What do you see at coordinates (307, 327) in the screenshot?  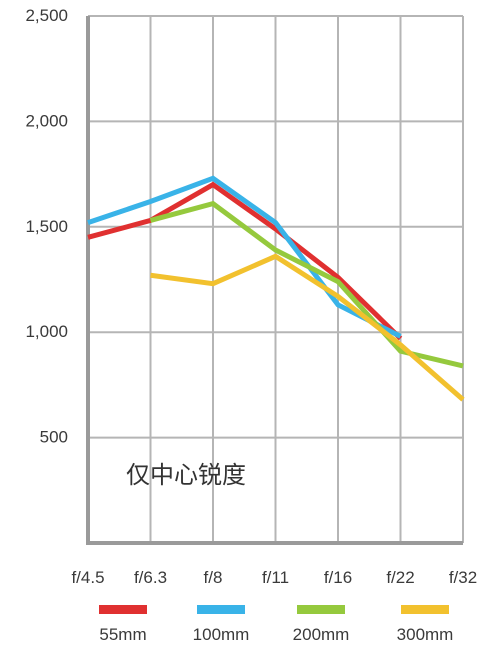 I see `series-line-300mm` at bounding box center [307, 327].